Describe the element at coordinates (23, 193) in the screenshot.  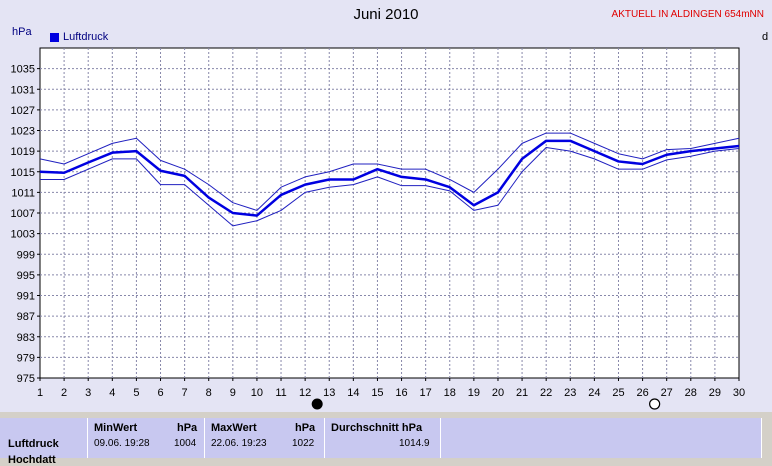
I see `y-tick-label: 1011` at that location.